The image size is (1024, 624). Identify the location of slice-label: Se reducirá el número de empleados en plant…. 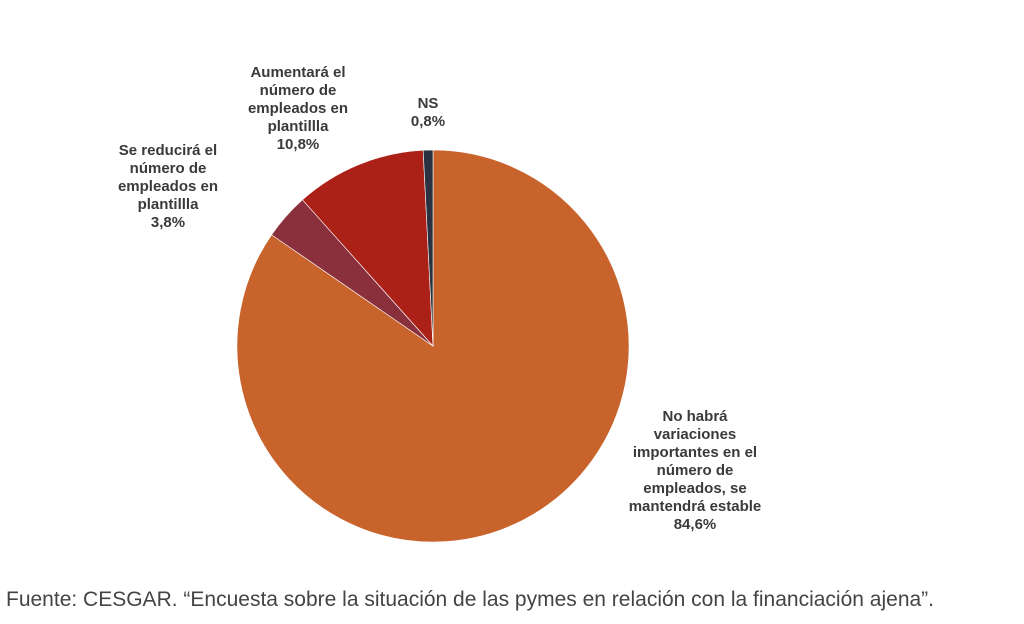
(168, 186).